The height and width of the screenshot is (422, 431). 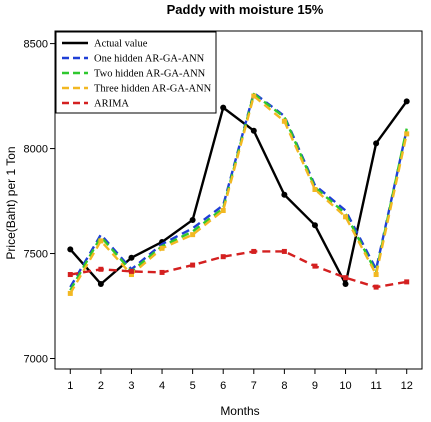 I want to click on legend-label-arima: ARIMA, so click(x=111, y=104).